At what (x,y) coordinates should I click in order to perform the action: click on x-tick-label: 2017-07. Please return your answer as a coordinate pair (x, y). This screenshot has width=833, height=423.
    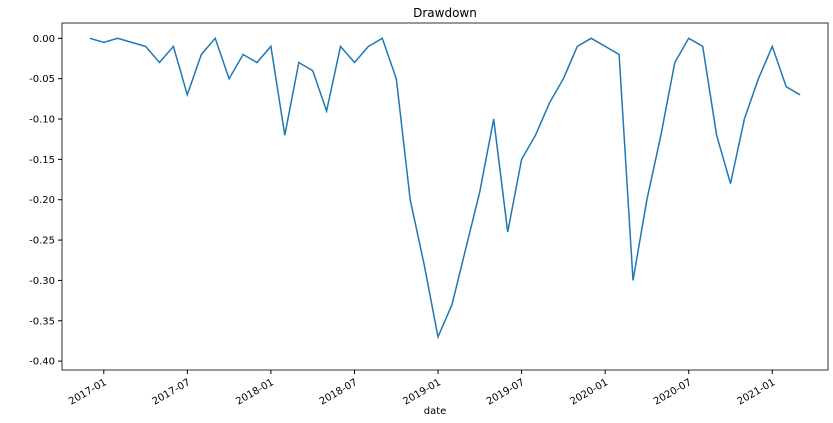
    Looking at the image, I should click on (172, 392).